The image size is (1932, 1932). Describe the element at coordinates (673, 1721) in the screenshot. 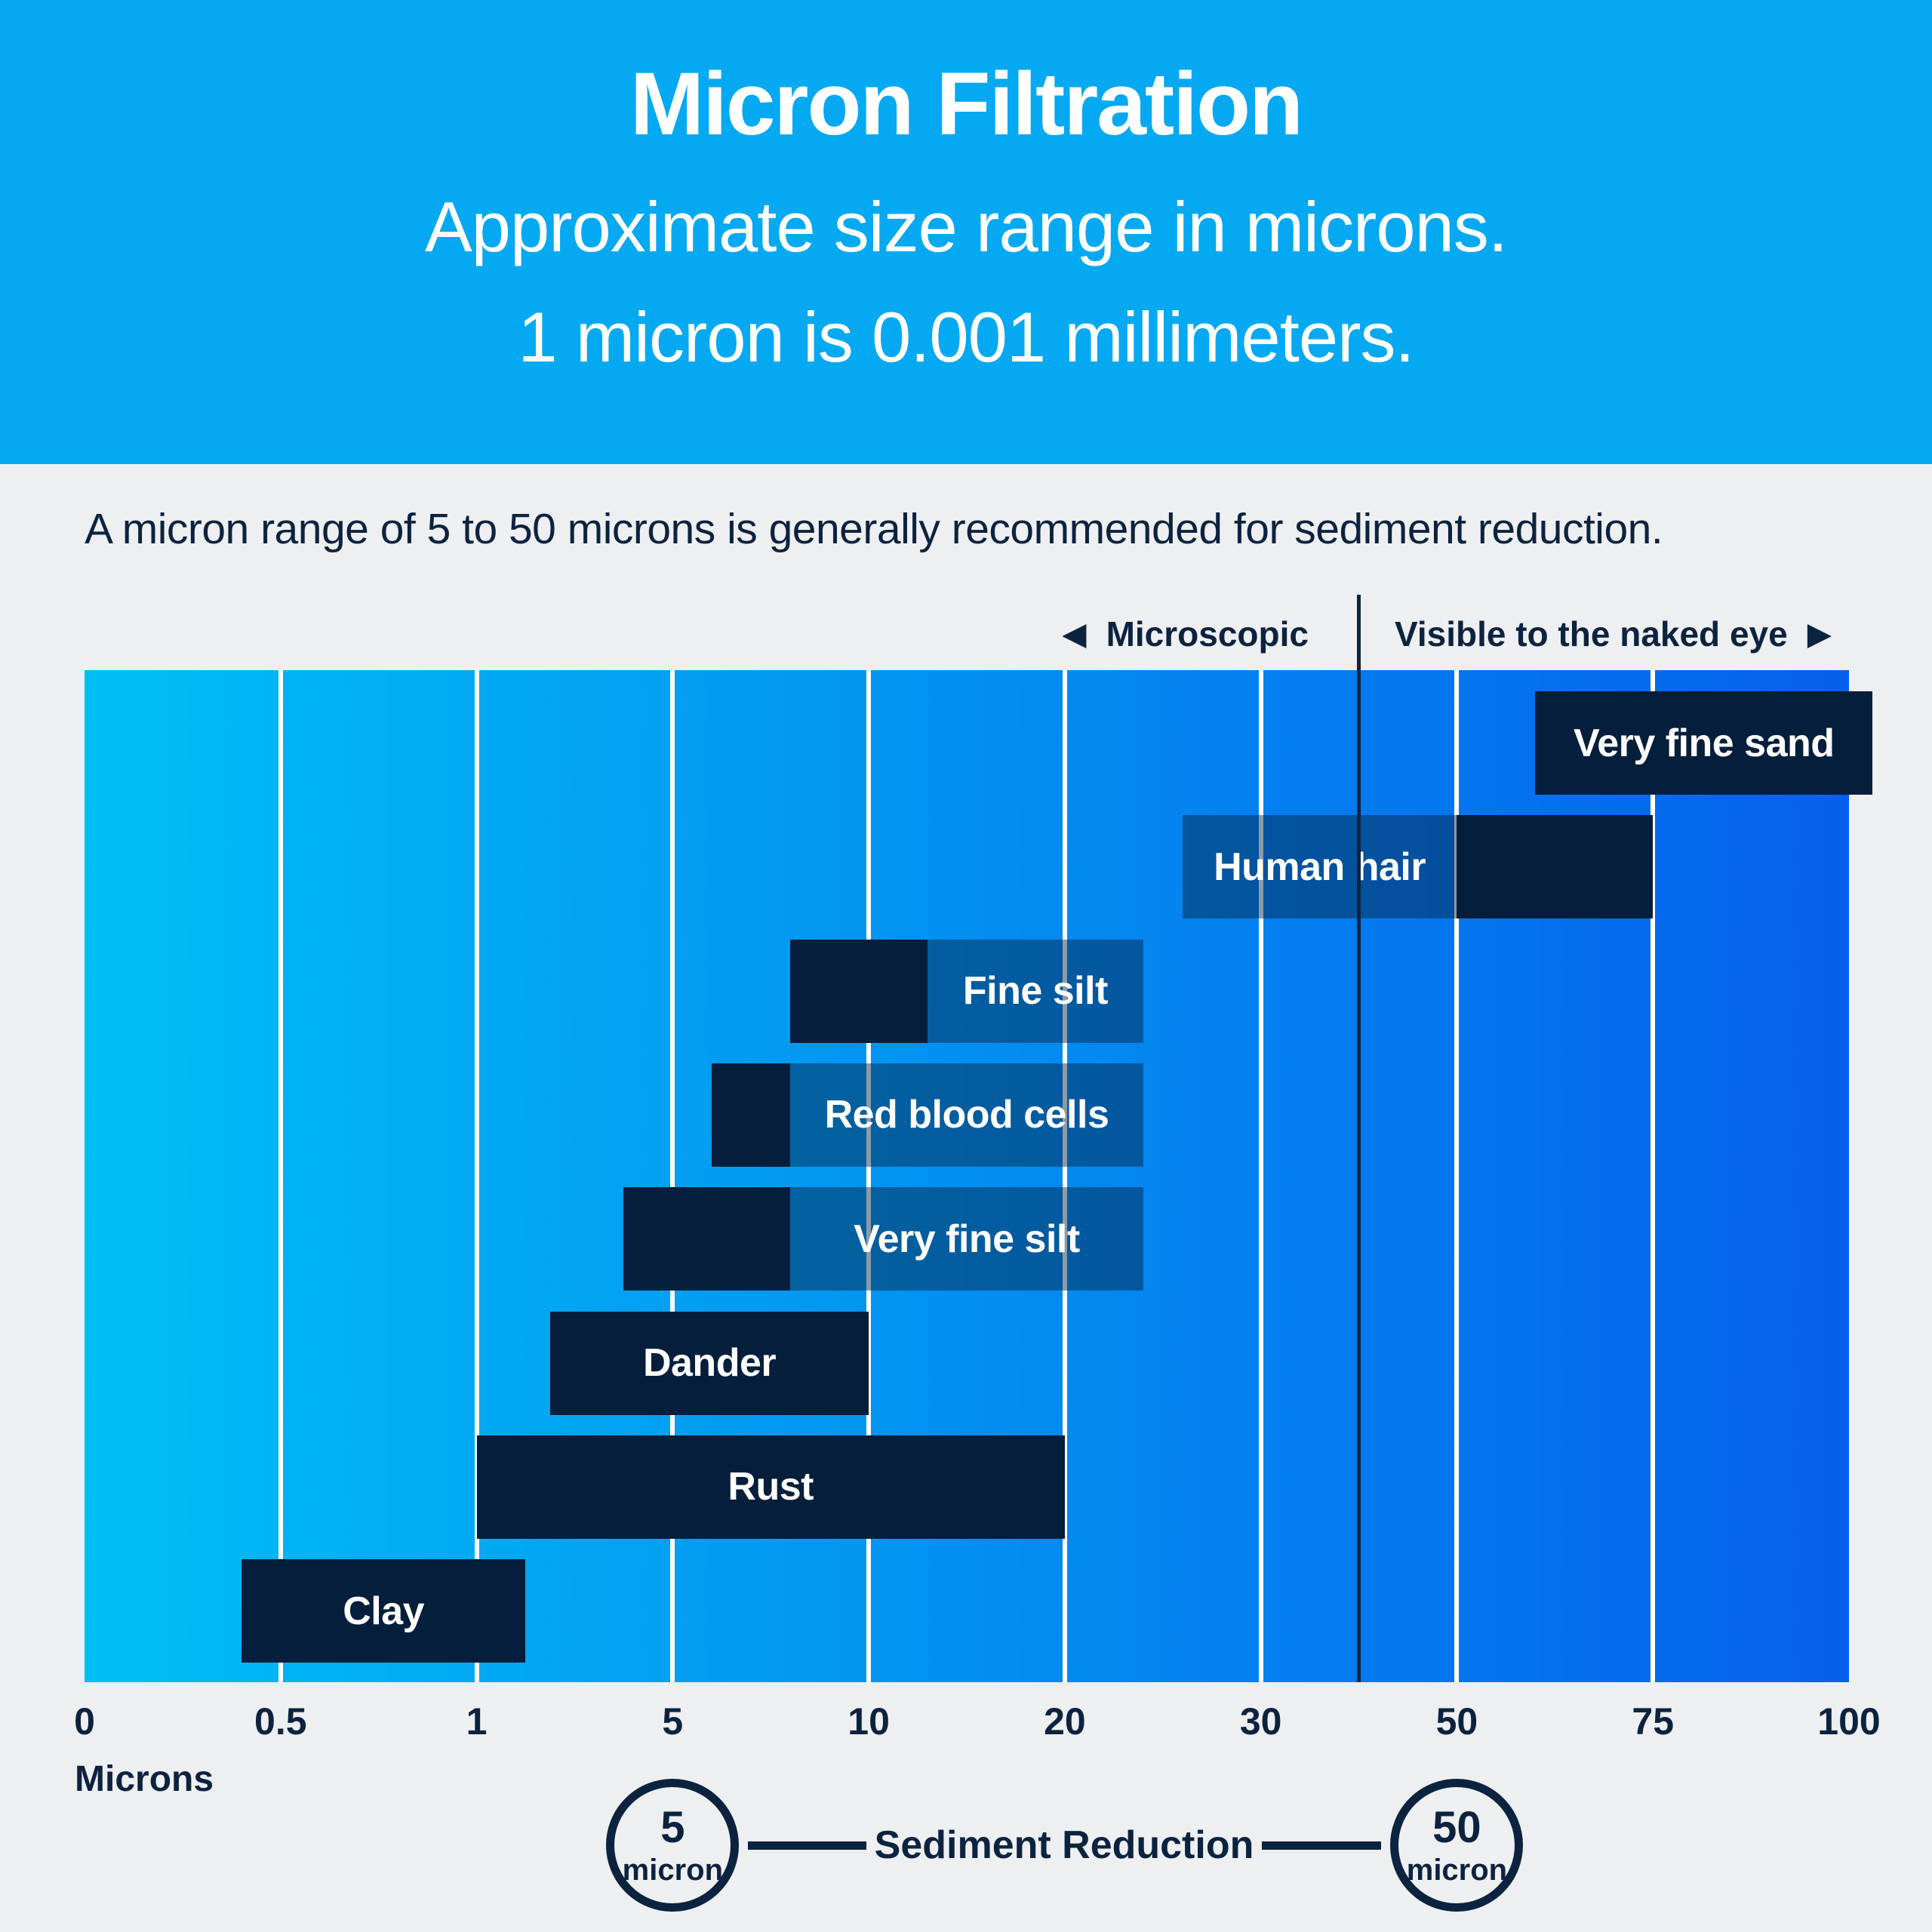

I see `axis-tick-label: 5` at that location.